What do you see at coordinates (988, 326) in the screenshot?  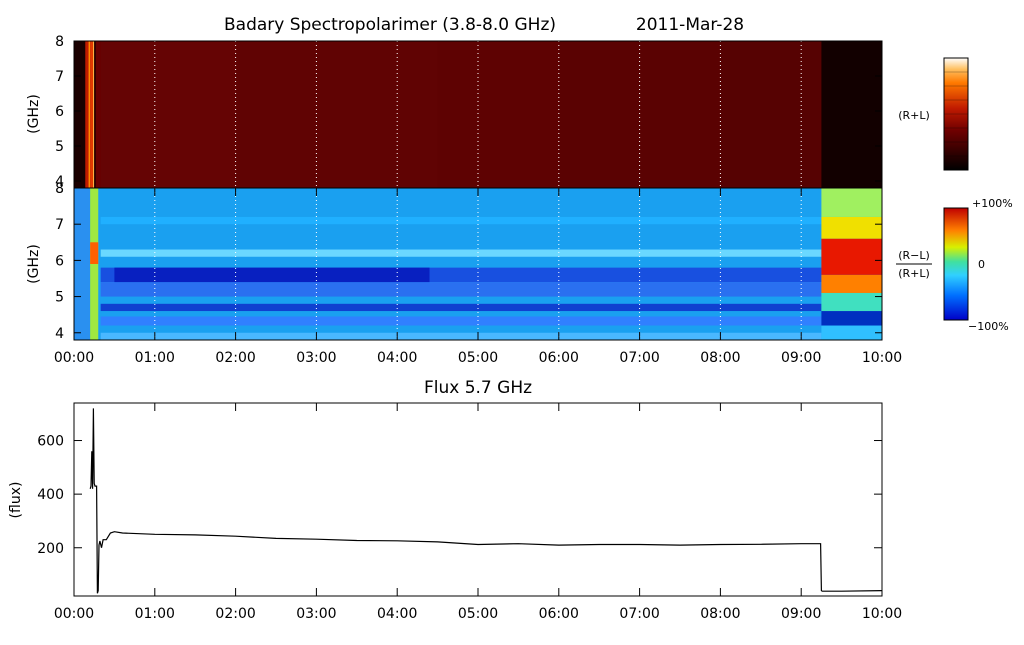 I see `polarization-colorbar-min-label: −100%` at bounding box center [988, 326].